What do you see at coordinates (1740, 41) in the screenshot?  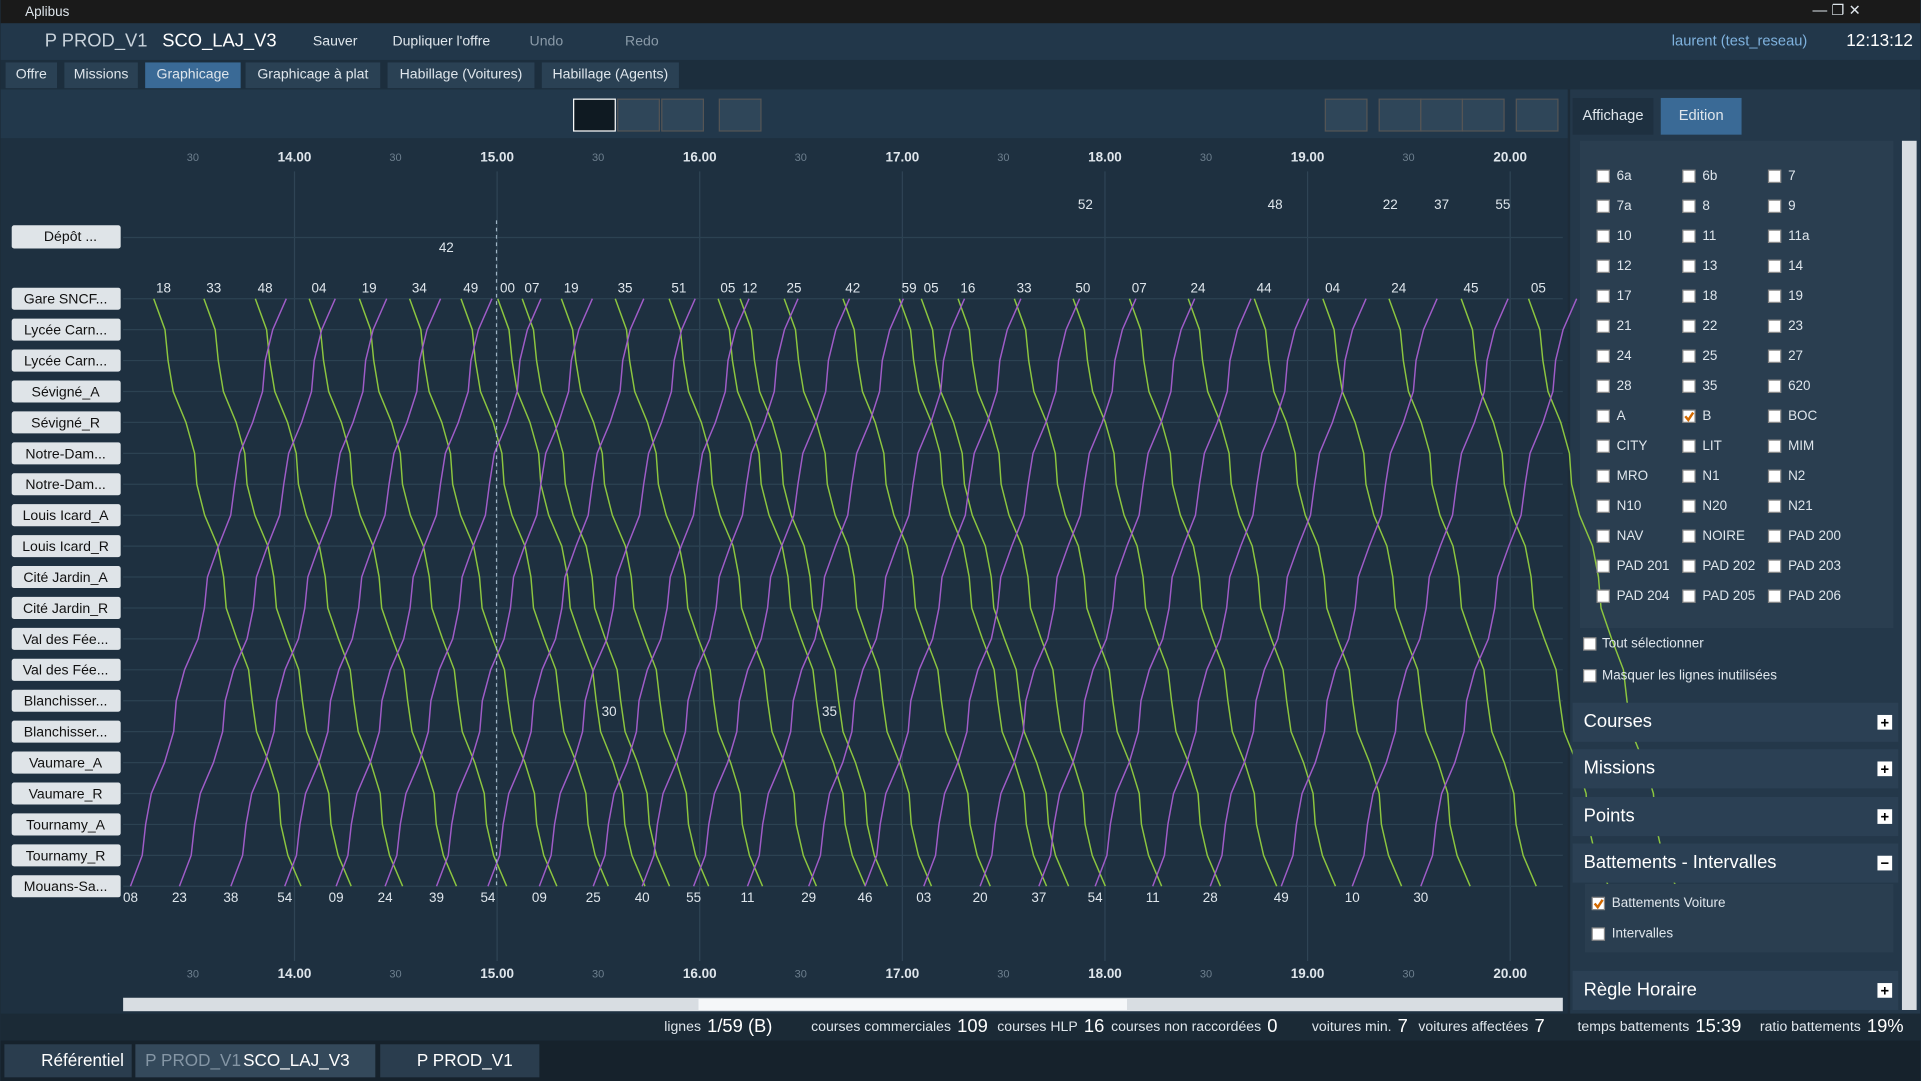 I see `user: laurent (test_reseau)` at bounding box center [1740, 41].